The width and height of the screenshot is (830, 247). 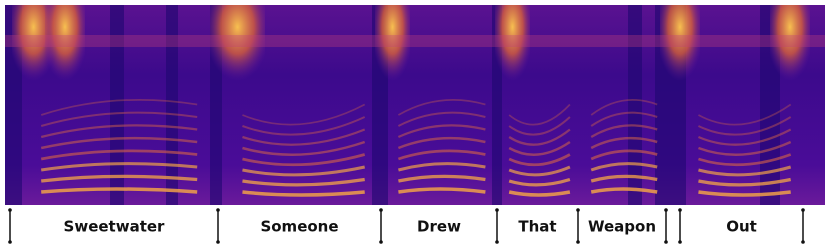 What do you see at coordinates (299, 227) in the screenshot?
I see `word-label: Someone` at bounding box center [299, 227].